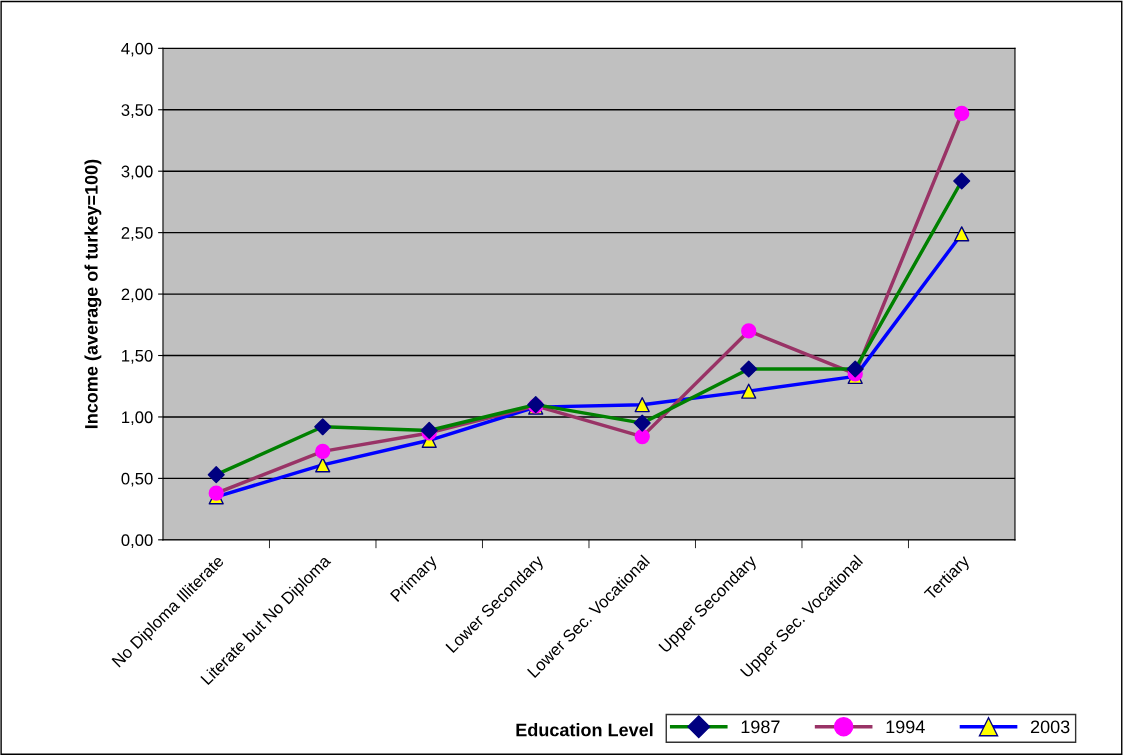 This screenshot has width=1124, height=755. I want to click on legend-label: 2003, so click(1050, 727).